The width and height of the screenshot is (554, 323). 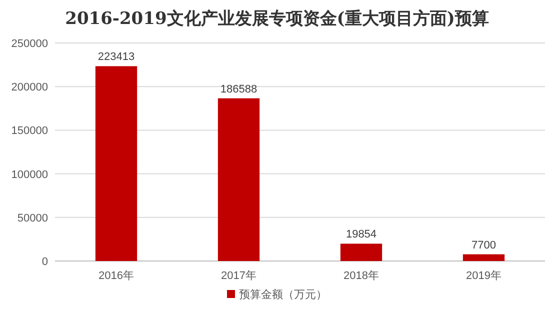 I want to click on data-label: 186588, so click(x=239, y=89).